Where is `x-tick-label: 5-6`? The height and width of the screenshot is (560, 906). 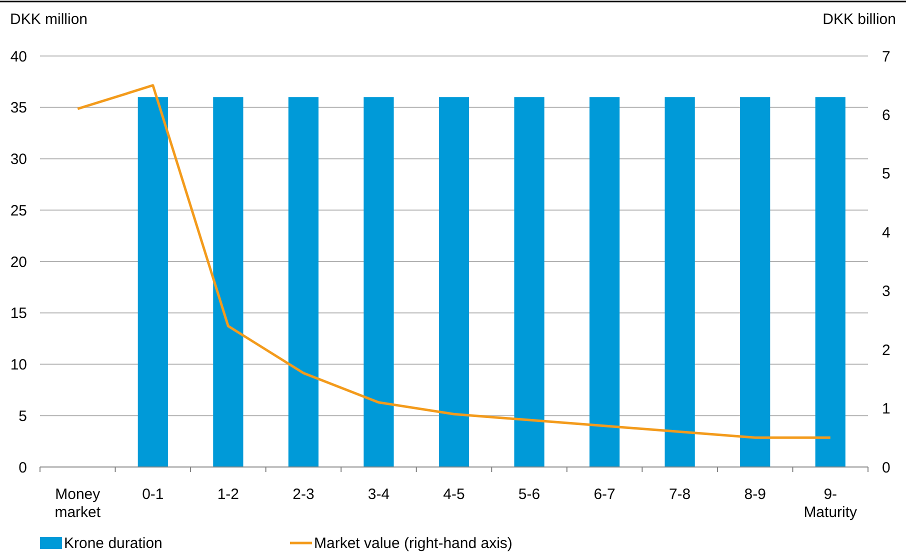 x-tick-label: 5-6 is located at coordinates (529, 494).